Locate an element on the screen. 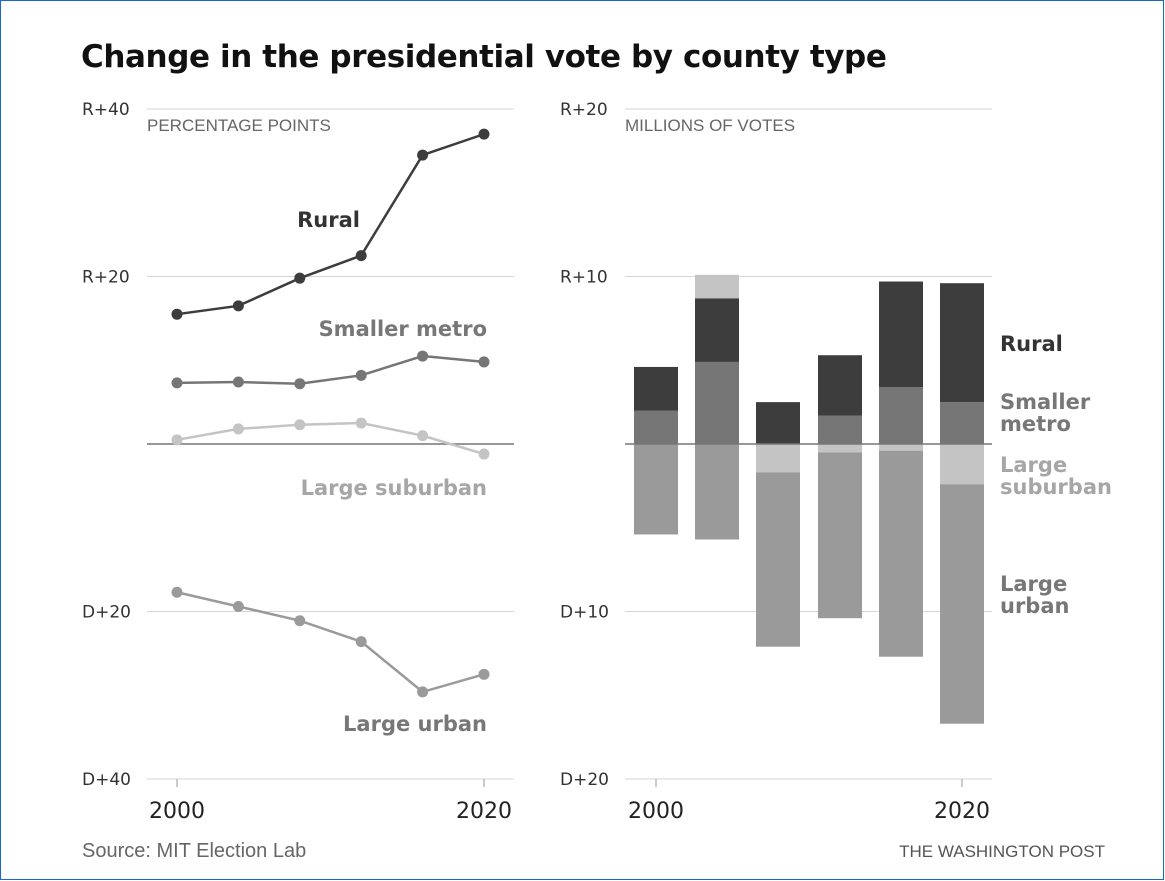  series-label-large-urban: urban is located at coordinates (1034, 606).